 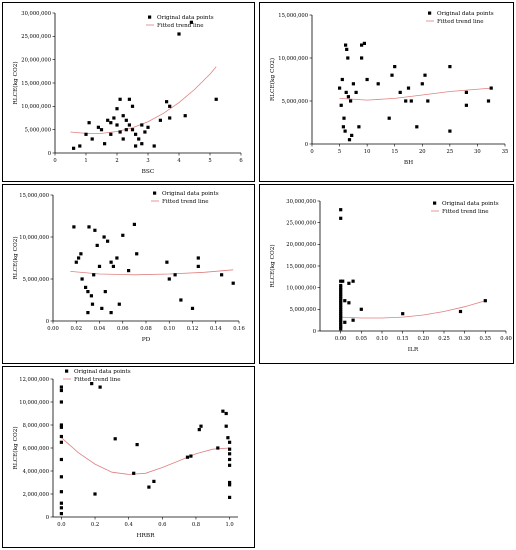 What do you see at coordinates (34, 380) in the screenshot?
I see `y-tick-label: 12,000,000` at bounding box center [34, 380].